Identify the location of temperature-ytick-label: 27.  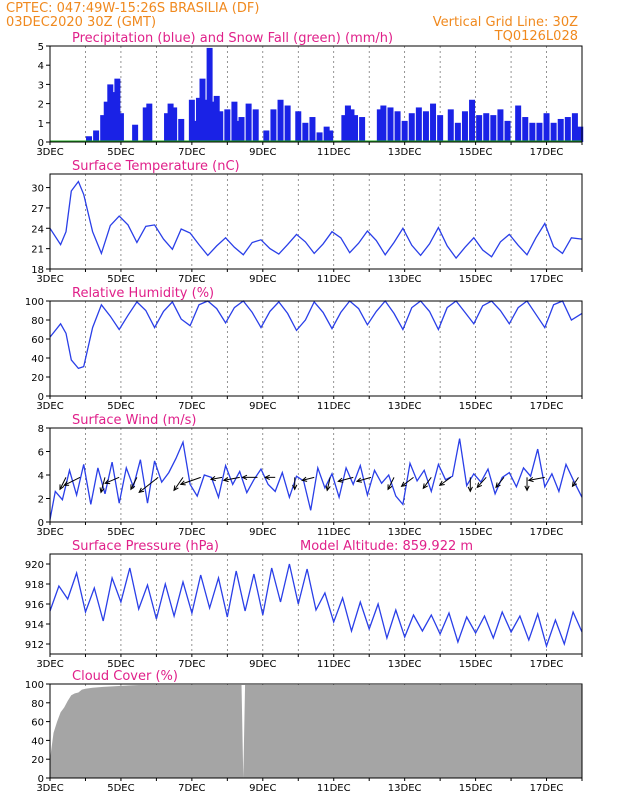
(37, 209).